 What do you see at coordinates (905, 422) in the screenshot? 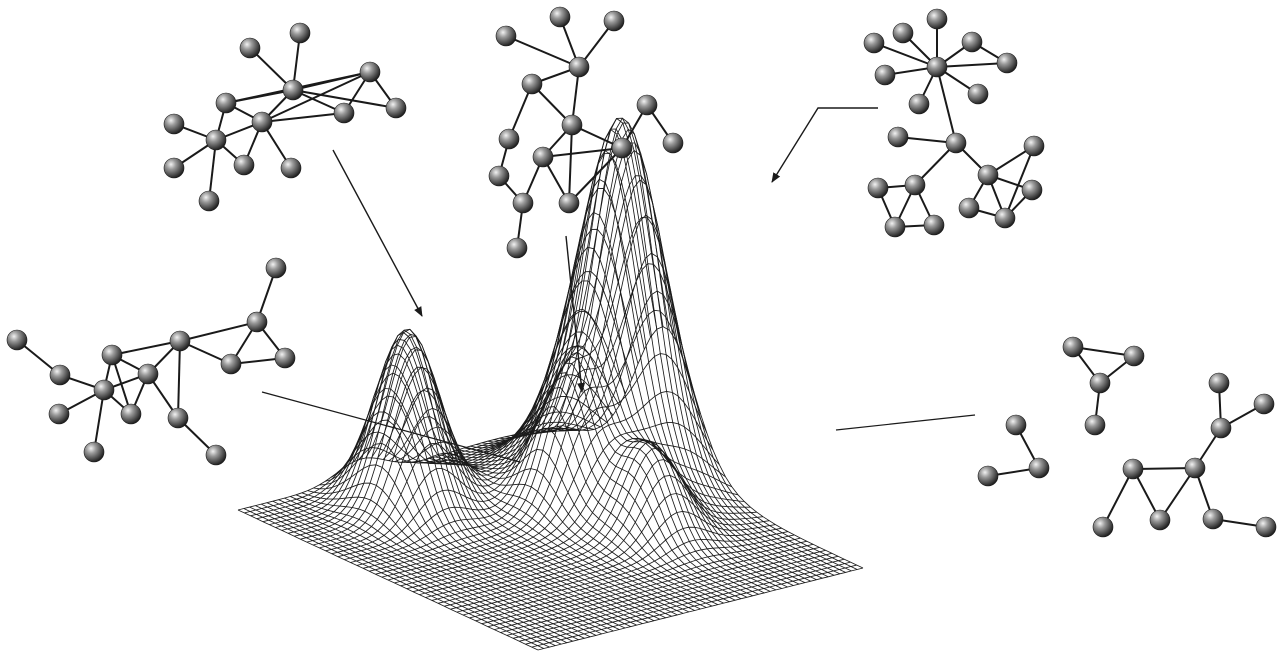
I see `pointer-line-right` at bounding box center [905, 422].